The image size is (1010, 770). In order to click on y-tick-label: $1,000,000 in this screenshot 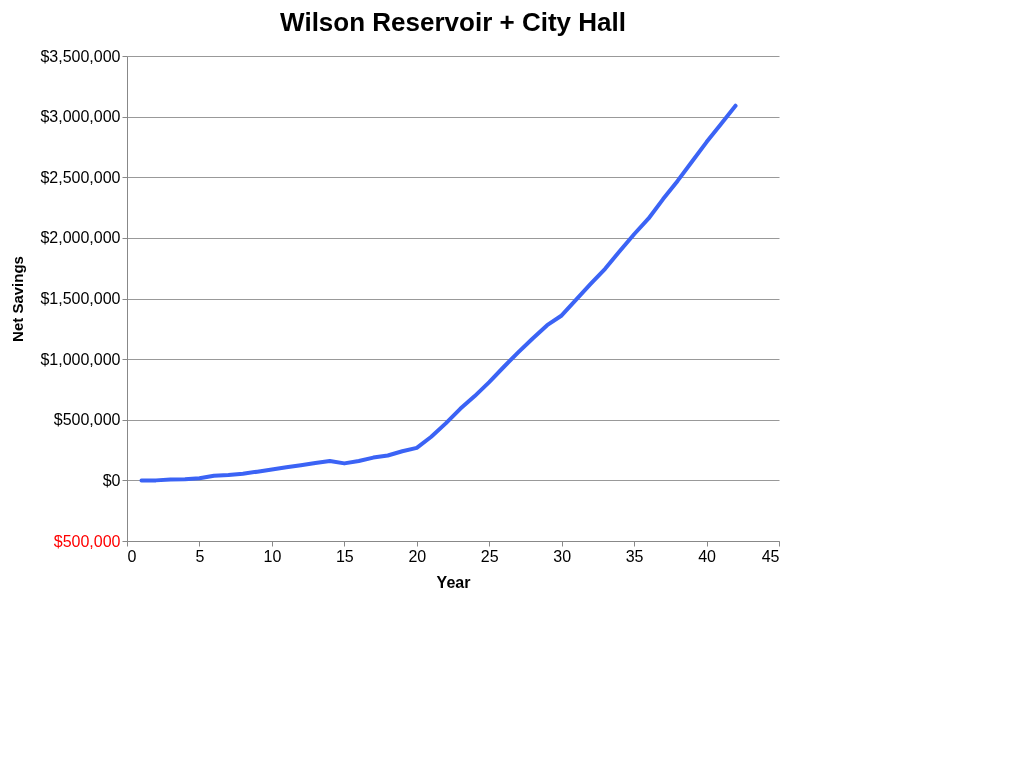, I will do `click(80, 359)`.